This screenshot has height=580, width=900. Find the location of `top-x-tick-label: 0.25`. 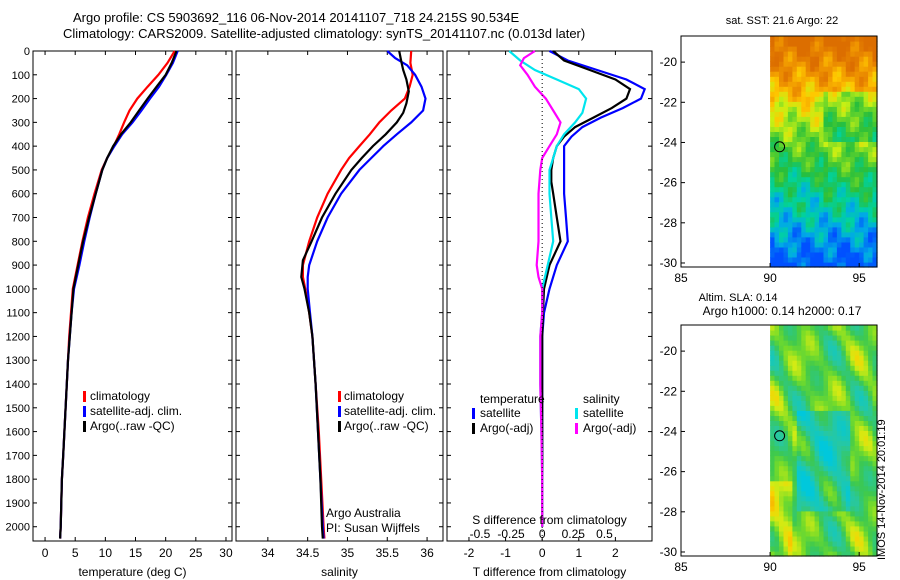

top-x-tick-label: 0.25 is located at coordinates (574, 534).